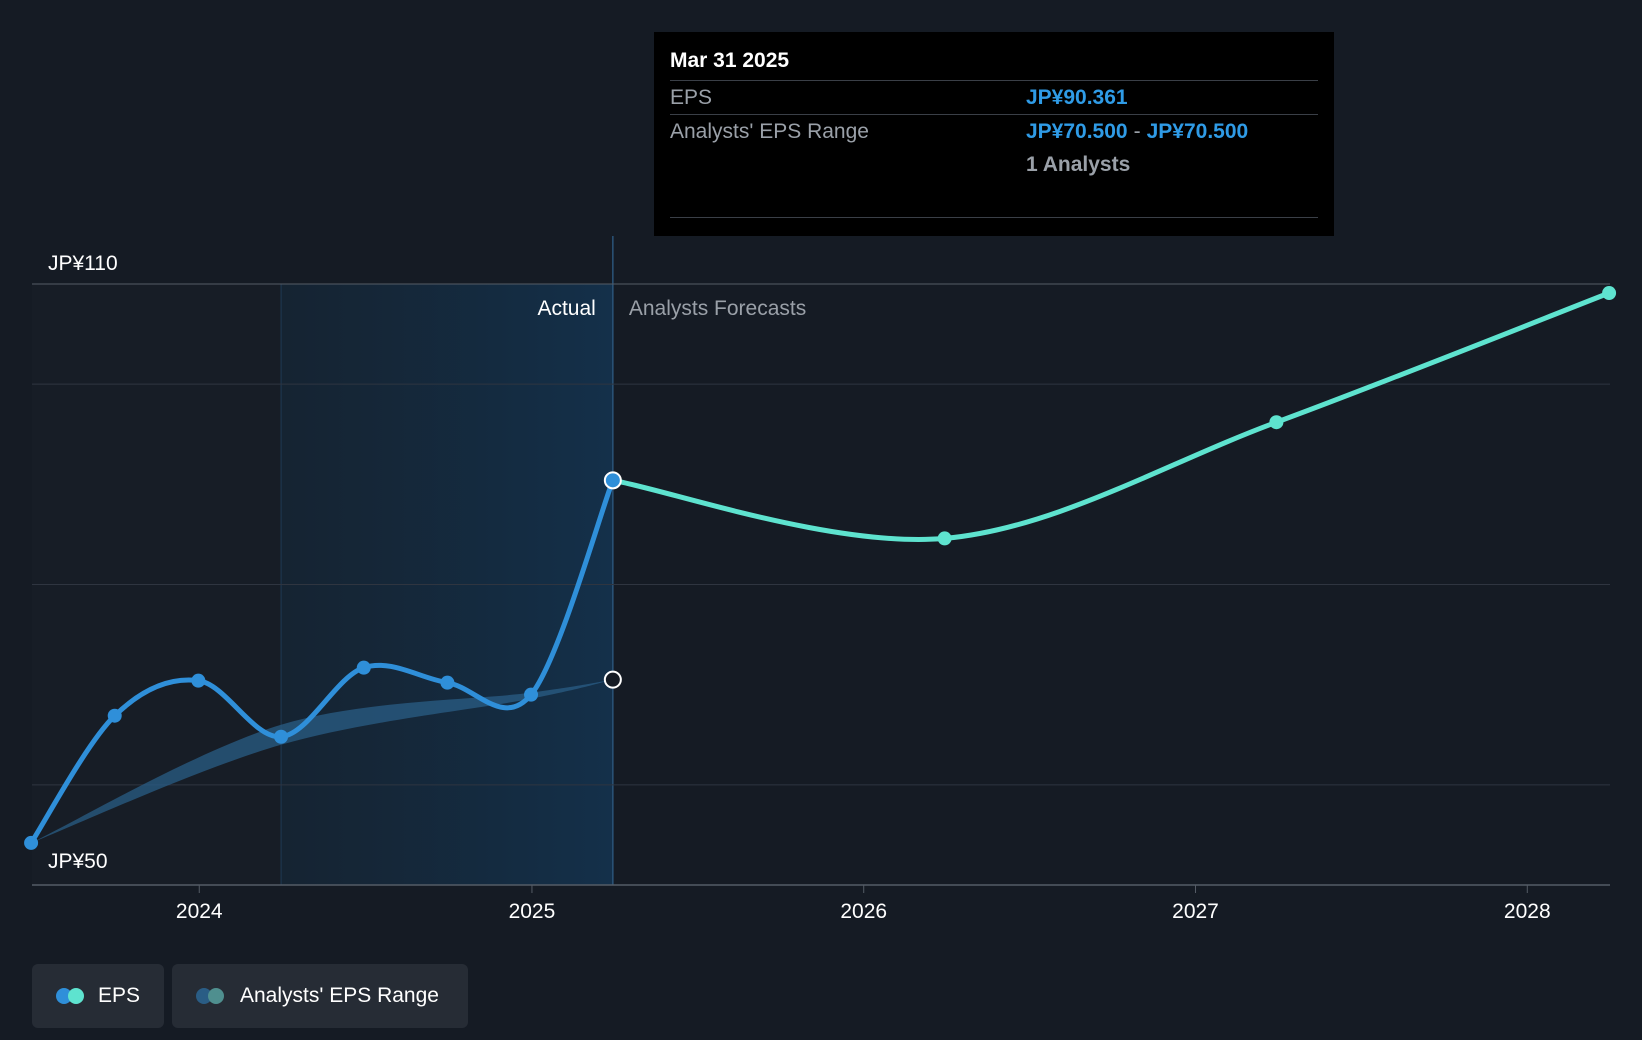 The width and height of the screenshot is (1642, 1040). I want to click on range-highlight-point, so click(612, 679).